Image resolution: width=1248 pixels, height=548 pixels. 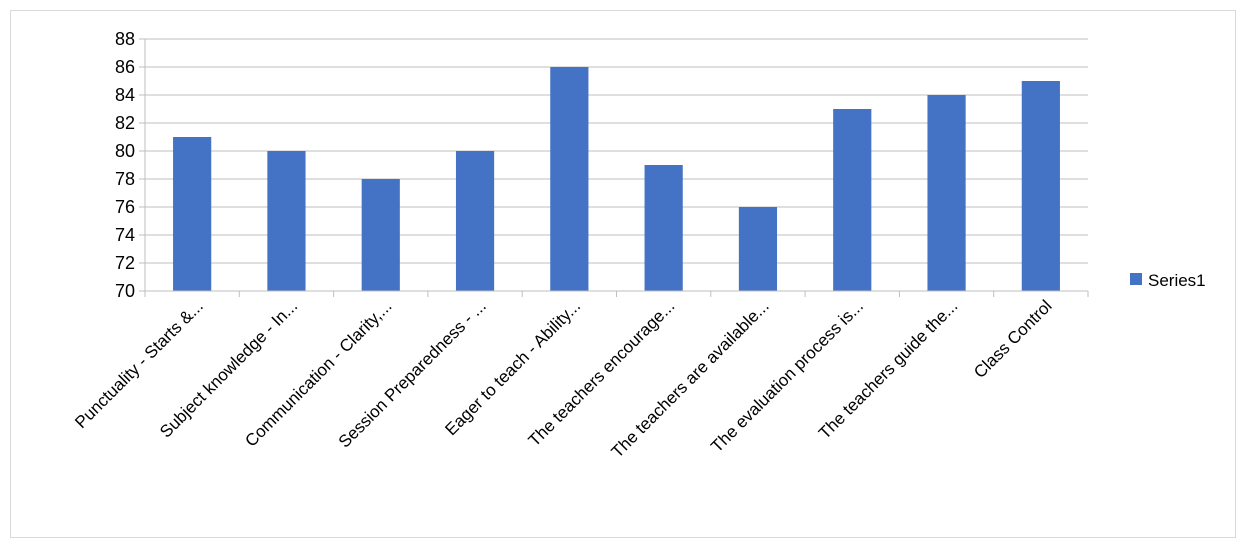 I want to click on y-tick-label: 72, so click(x=125, y=263).